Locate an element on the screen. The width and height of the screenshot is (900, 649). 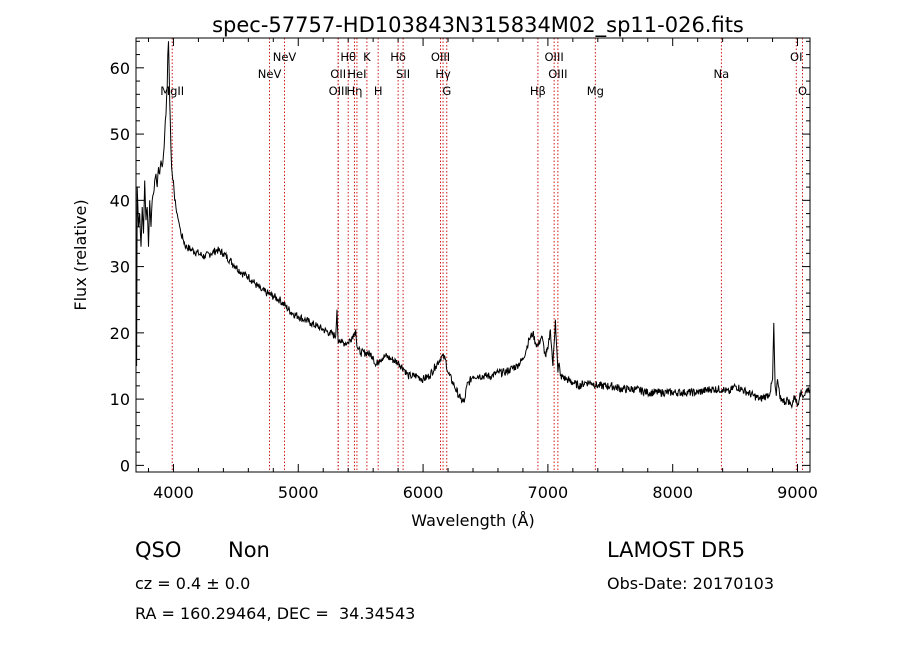
line-label-6: Hη is located at coordinates (354, 91).